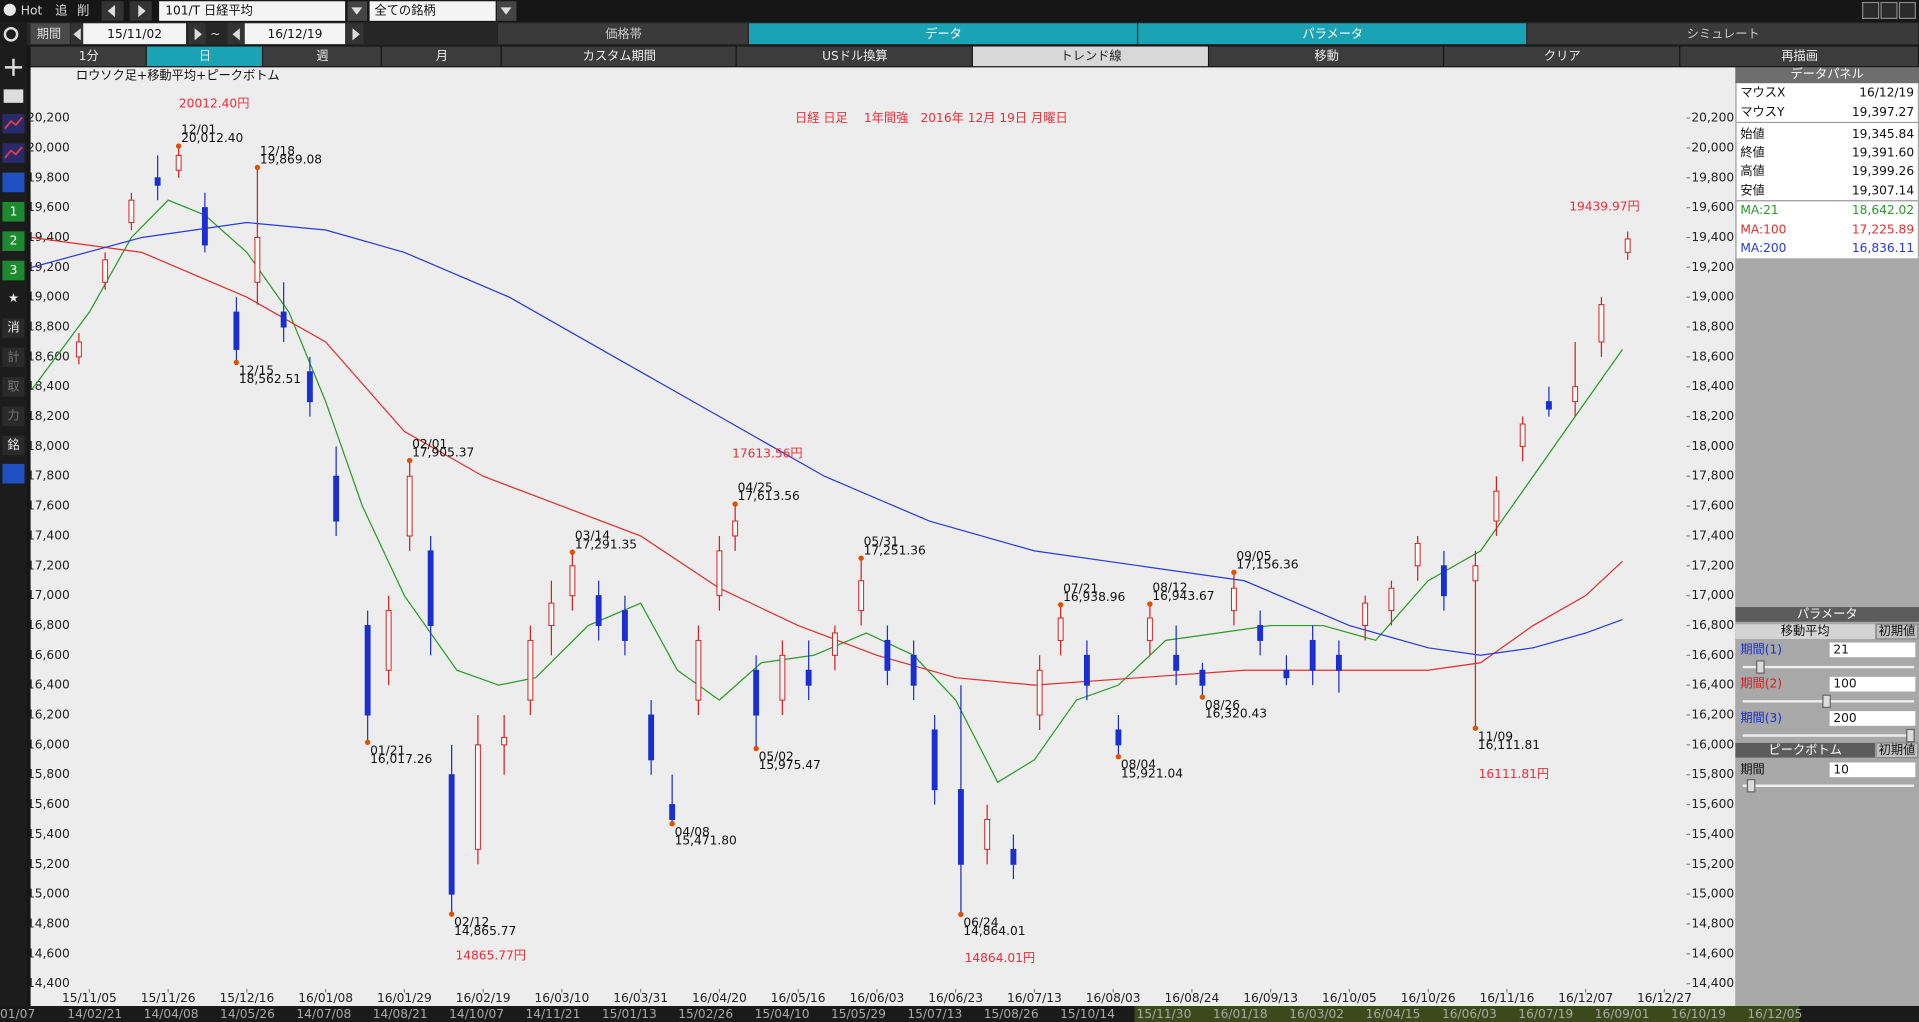  I want to click on end-date: 16/12/19, so click(295, 34).